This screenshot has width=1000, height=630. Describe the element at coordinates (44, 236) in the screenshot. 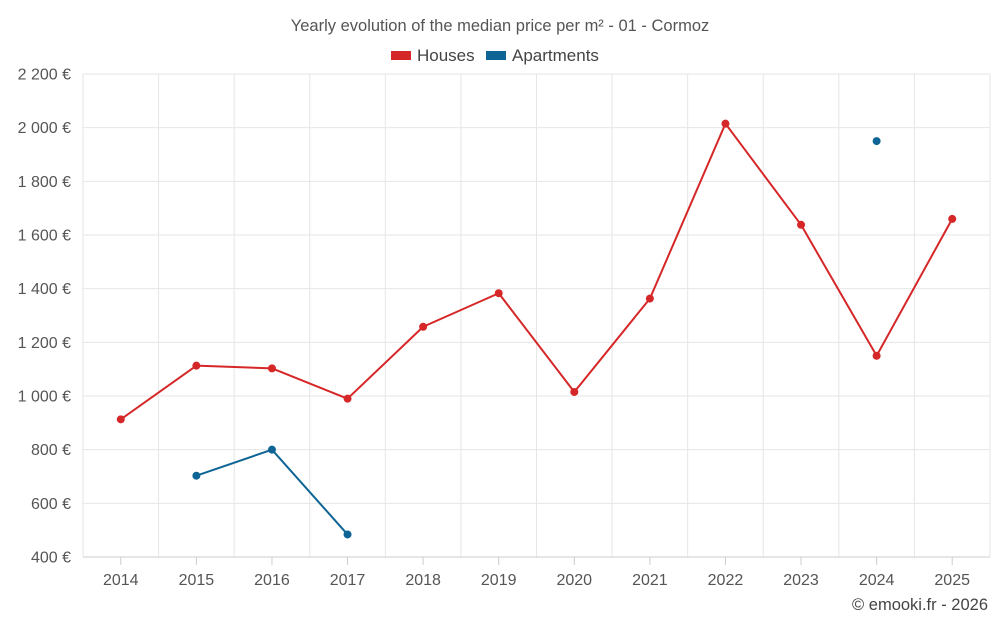

I see `y-tick-label: 1 600 €` at that location.